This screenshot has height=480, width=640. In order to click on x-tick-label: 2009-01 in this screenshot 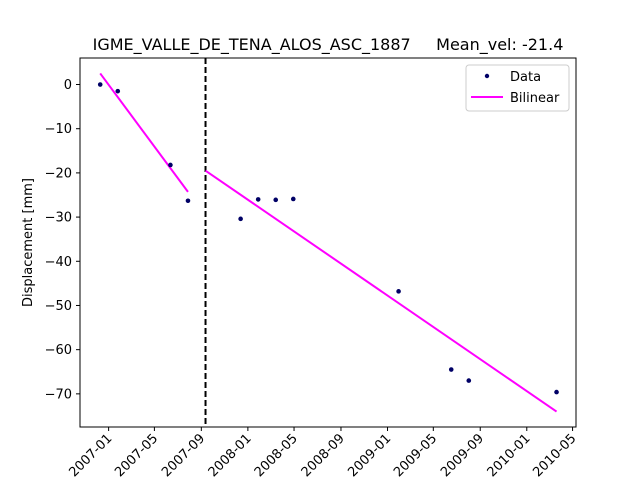, I will do `click(369, 455)`.